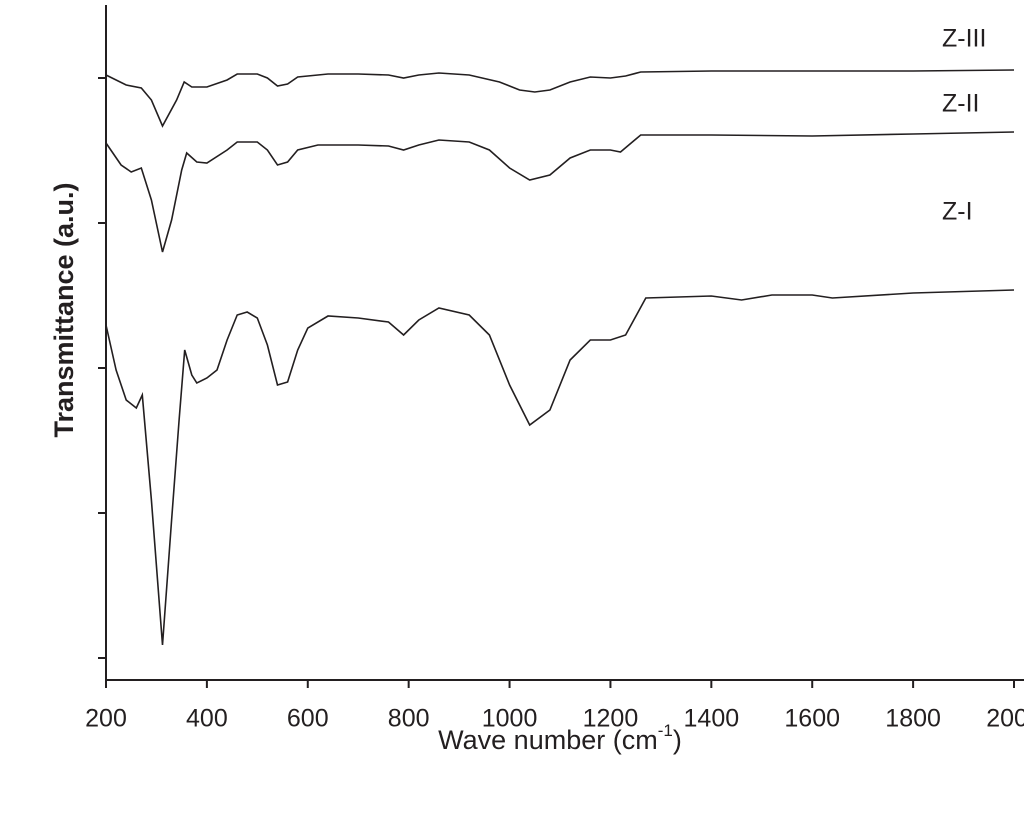 This screenshot has height=813, width=1024. Describe the element at coordinates (964, 39) in the screenshot. I see `series-label: Z-III` at that location.